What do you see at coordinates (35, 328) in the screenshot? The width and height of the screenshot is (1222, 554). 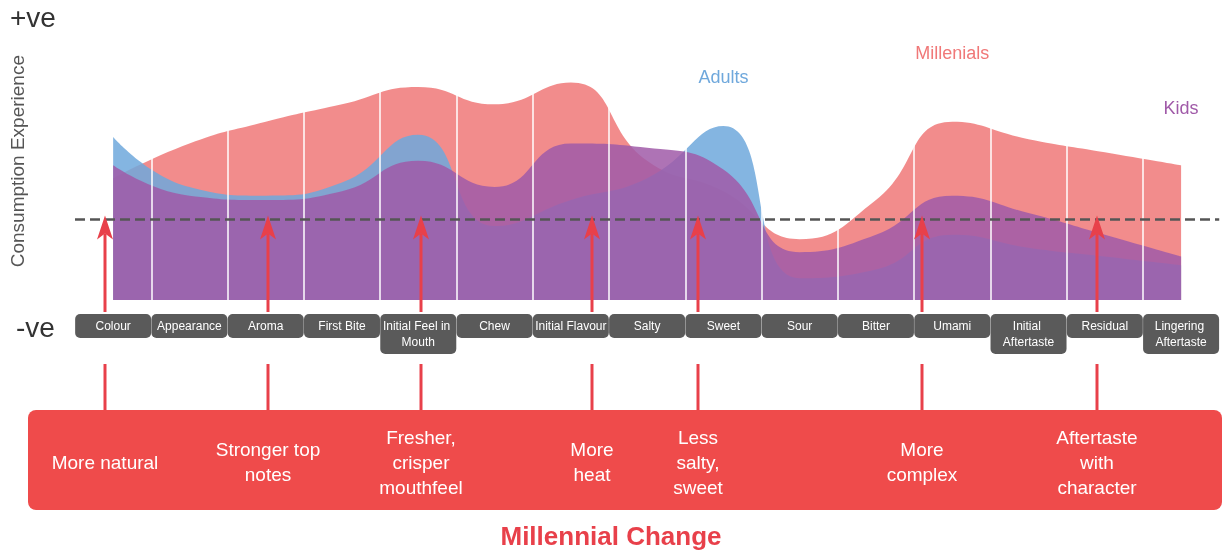 I see `text: -ve` at bounding box center [35, 328].